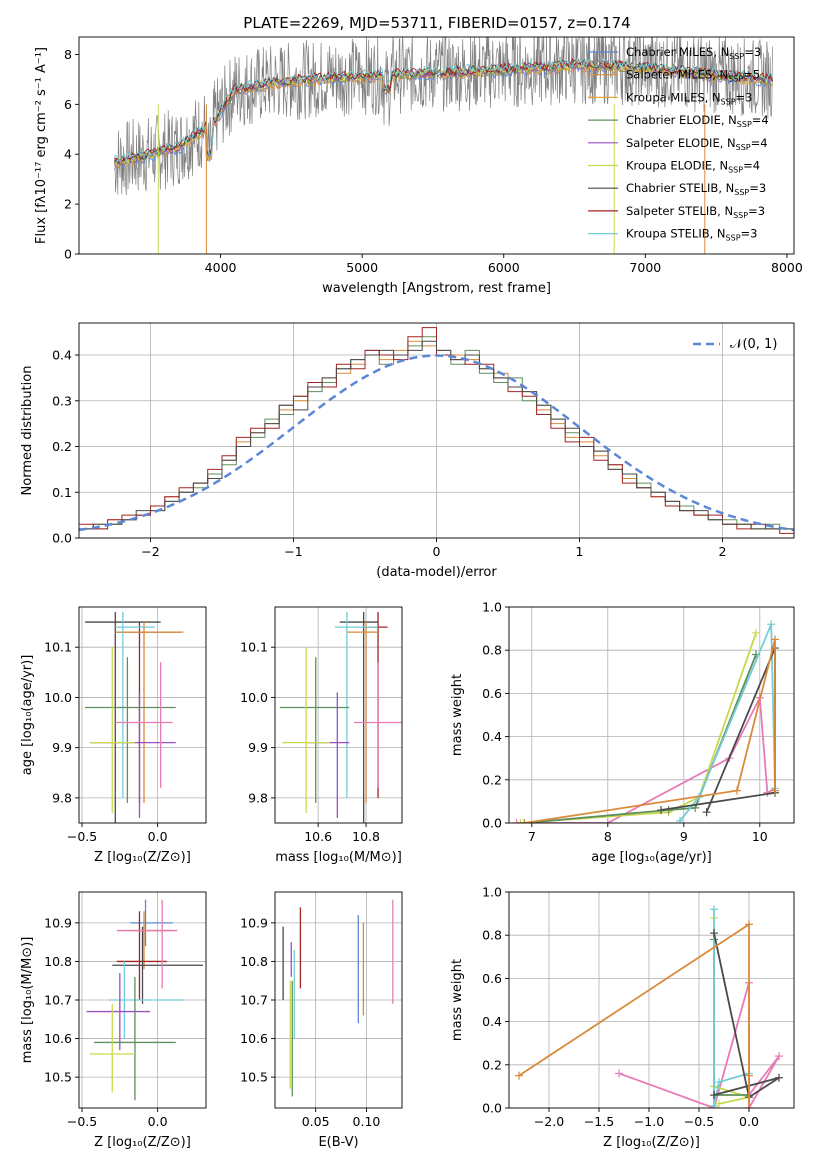  I want to click on legend-entry: Kroupa STELIB, NSSP=3, so click(691, 235).